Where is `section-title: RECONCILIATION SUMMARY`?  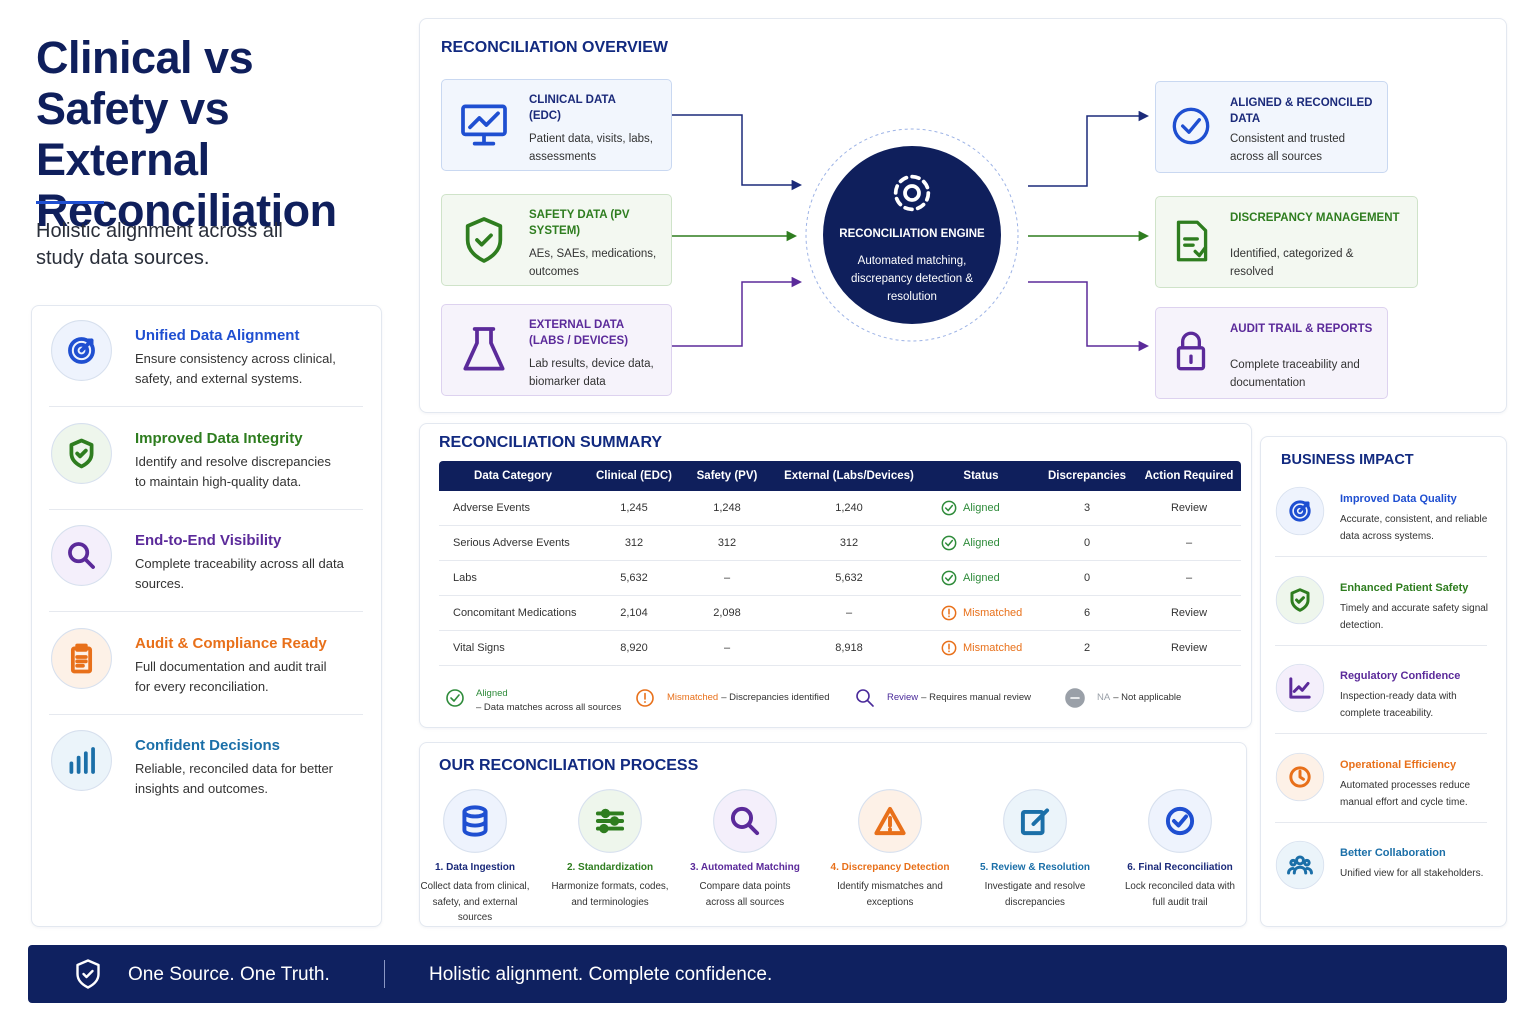
section-title: RECONCILIATION SUMMARY is located at coordinates (551, 442).